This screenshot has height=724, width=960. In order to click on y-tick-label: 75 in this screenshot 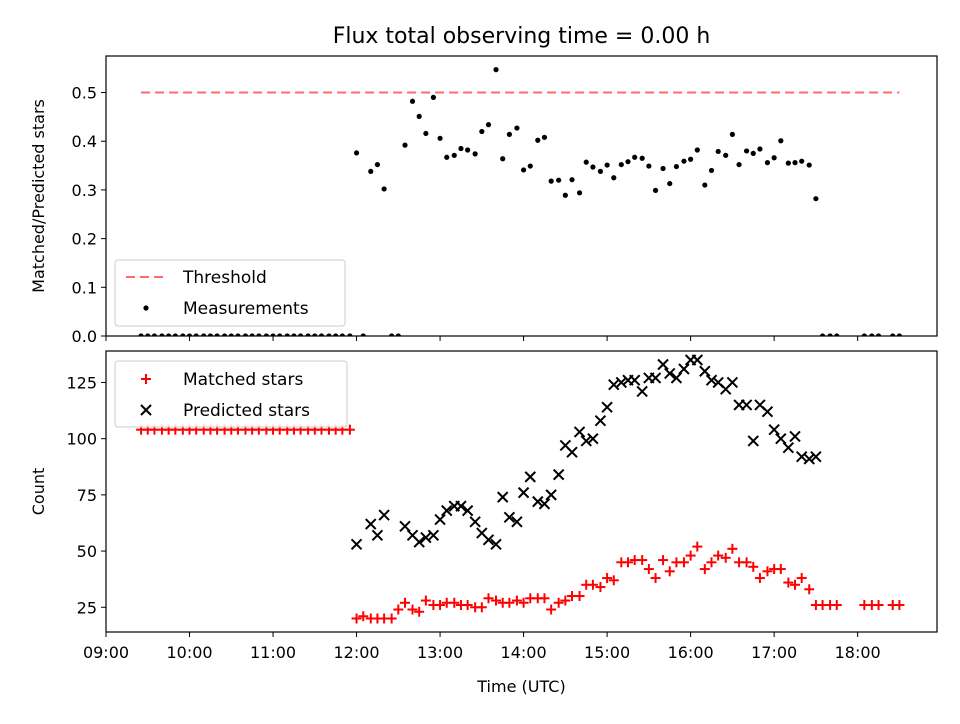, I will do `click(87, 495)`.